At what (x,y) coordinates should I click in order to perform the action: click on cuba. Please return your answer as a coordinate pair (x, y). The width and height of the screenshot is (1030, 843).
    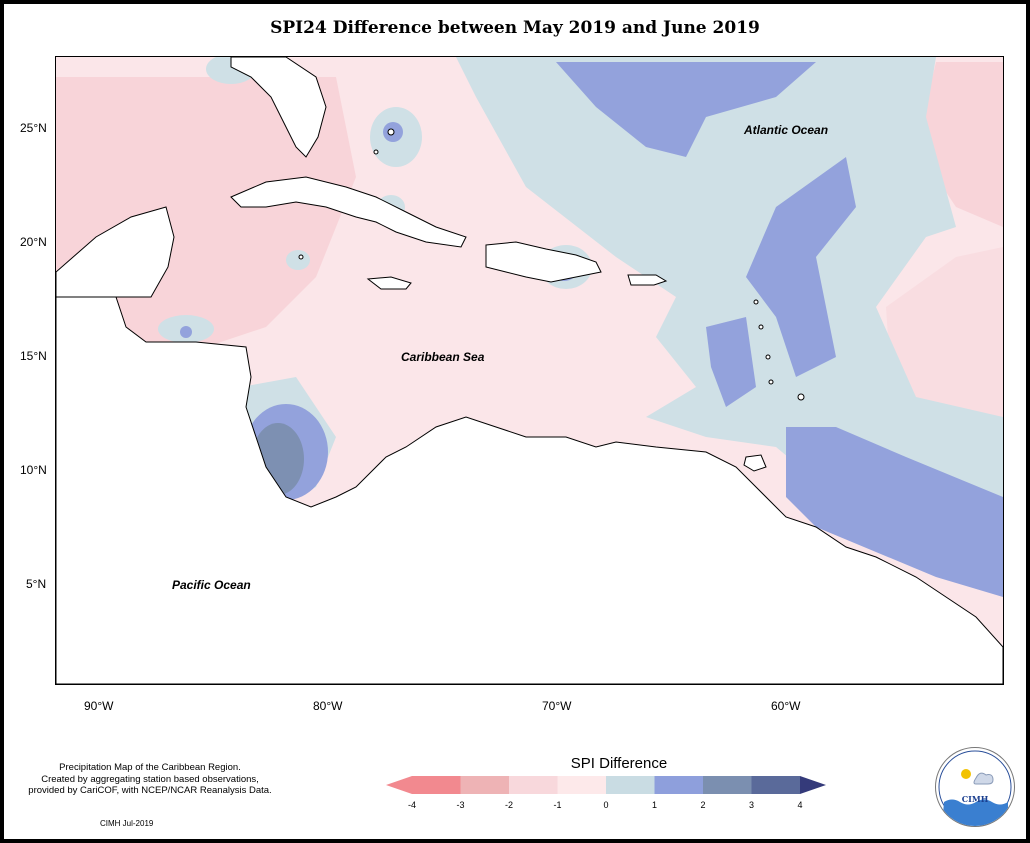
    Looking at the image, I should click on (348, 212).